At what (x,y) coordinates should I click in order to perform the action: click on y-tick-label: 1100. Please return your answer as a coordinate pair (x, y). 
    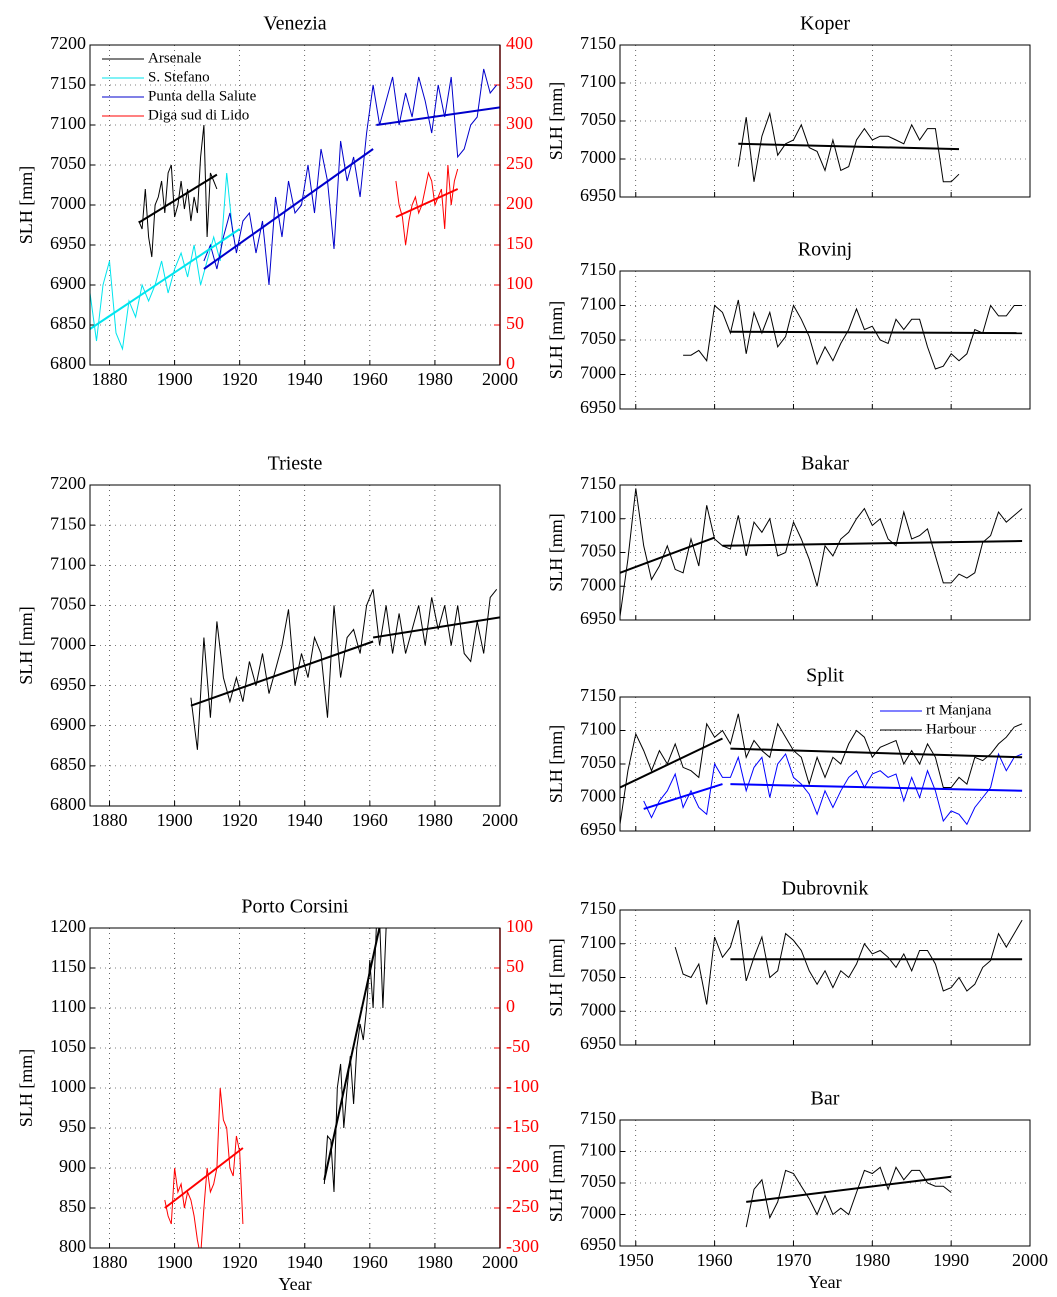
    Looking at the image, I should click on (68, 1006).